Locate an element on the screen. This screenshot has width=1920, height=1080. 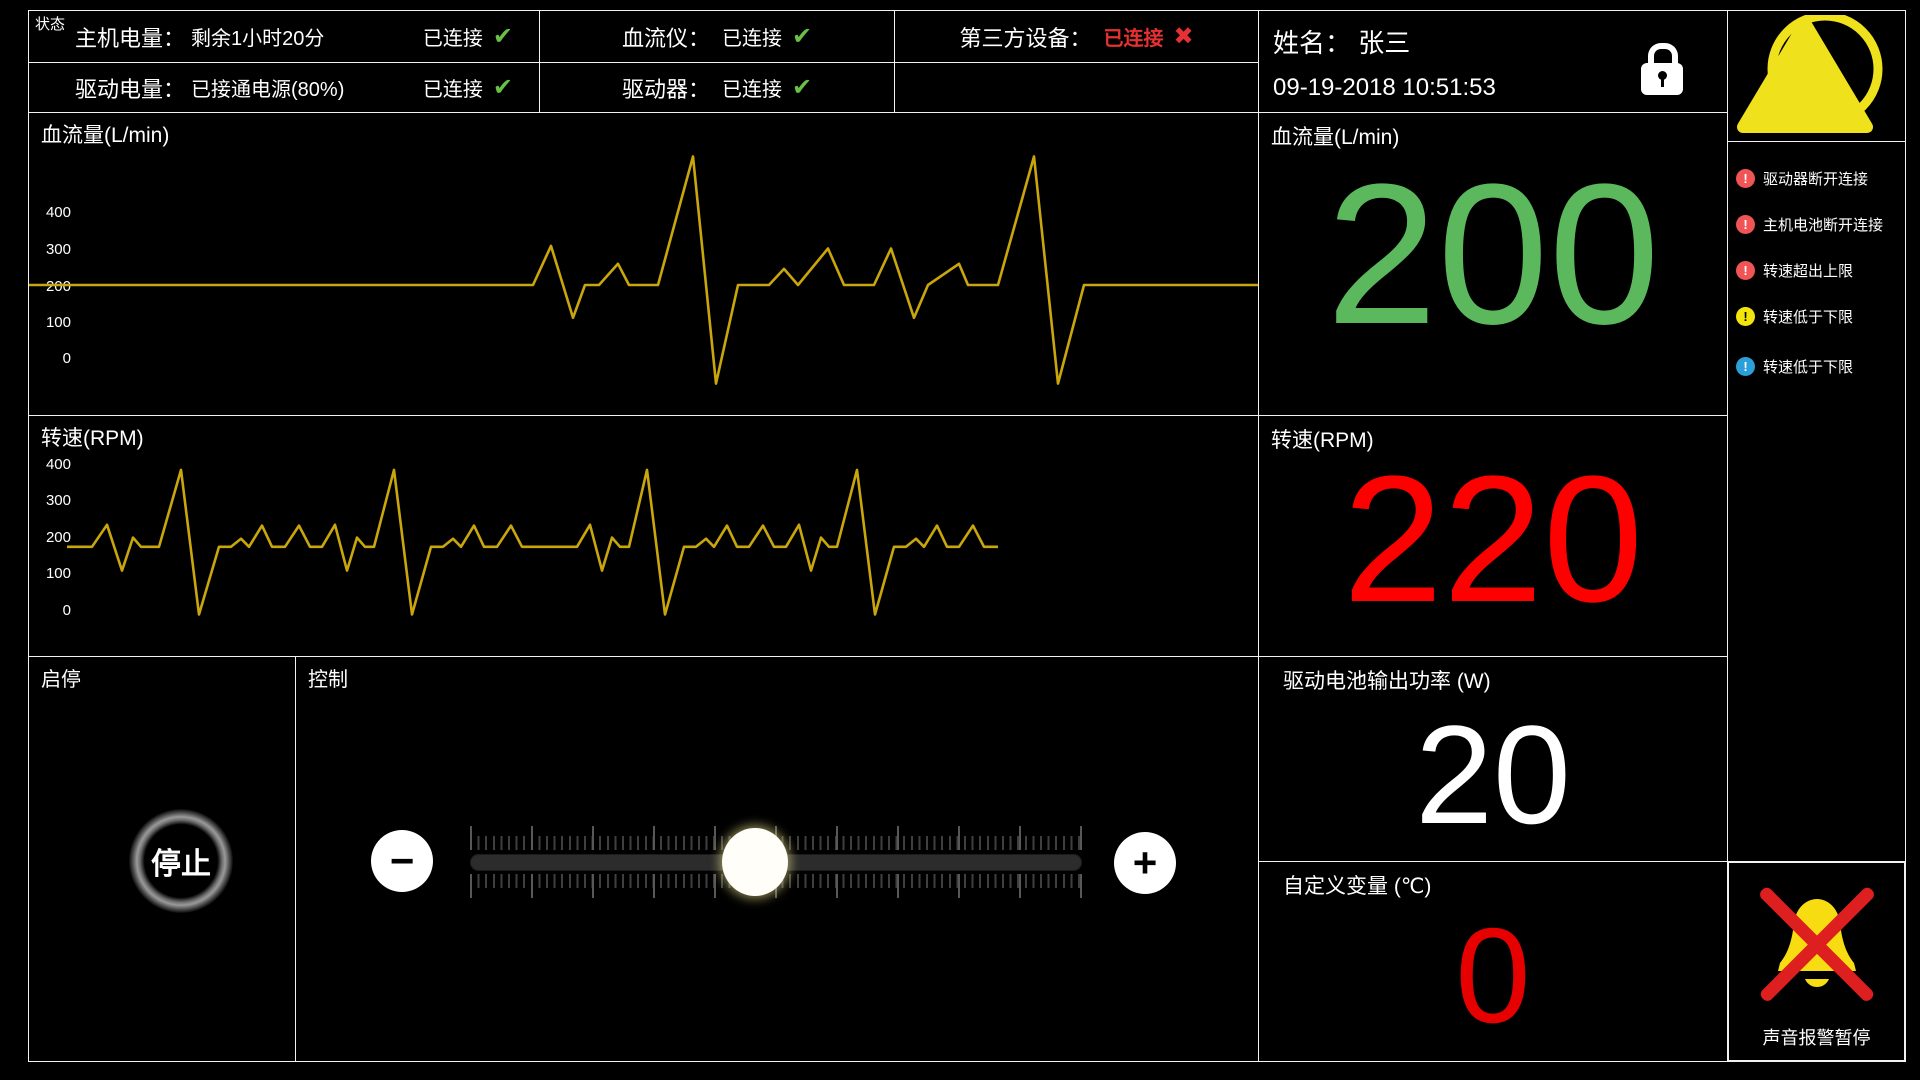
alert-item: ! 驱动器断开连接 is located at coordinates (1802, 178).